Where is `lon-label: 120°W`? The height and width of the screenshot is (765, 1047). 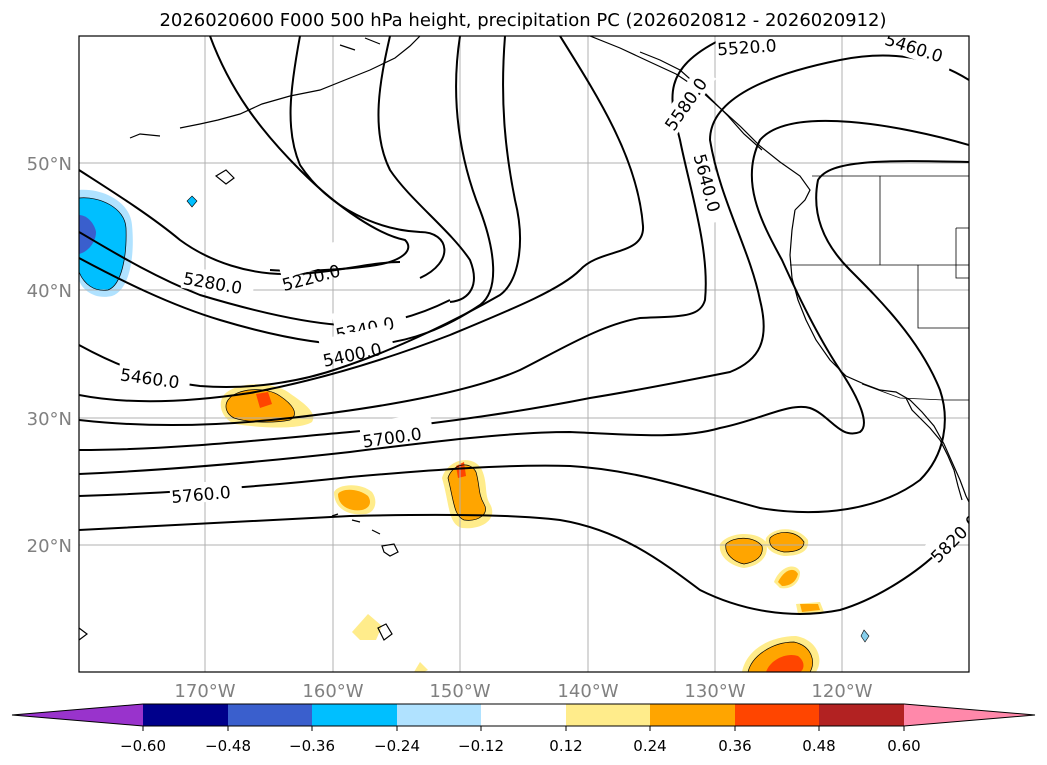
lon-label: 120°W is located at coordinates (841, 691).